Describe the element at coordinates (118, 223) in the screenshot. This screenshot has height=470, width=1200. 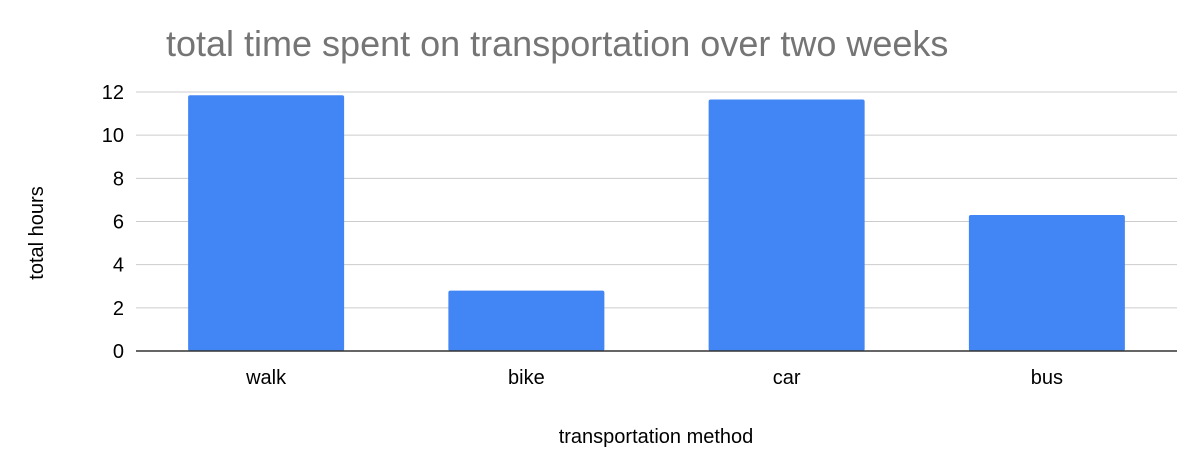
I see `y-tick-label: 6` at that location.